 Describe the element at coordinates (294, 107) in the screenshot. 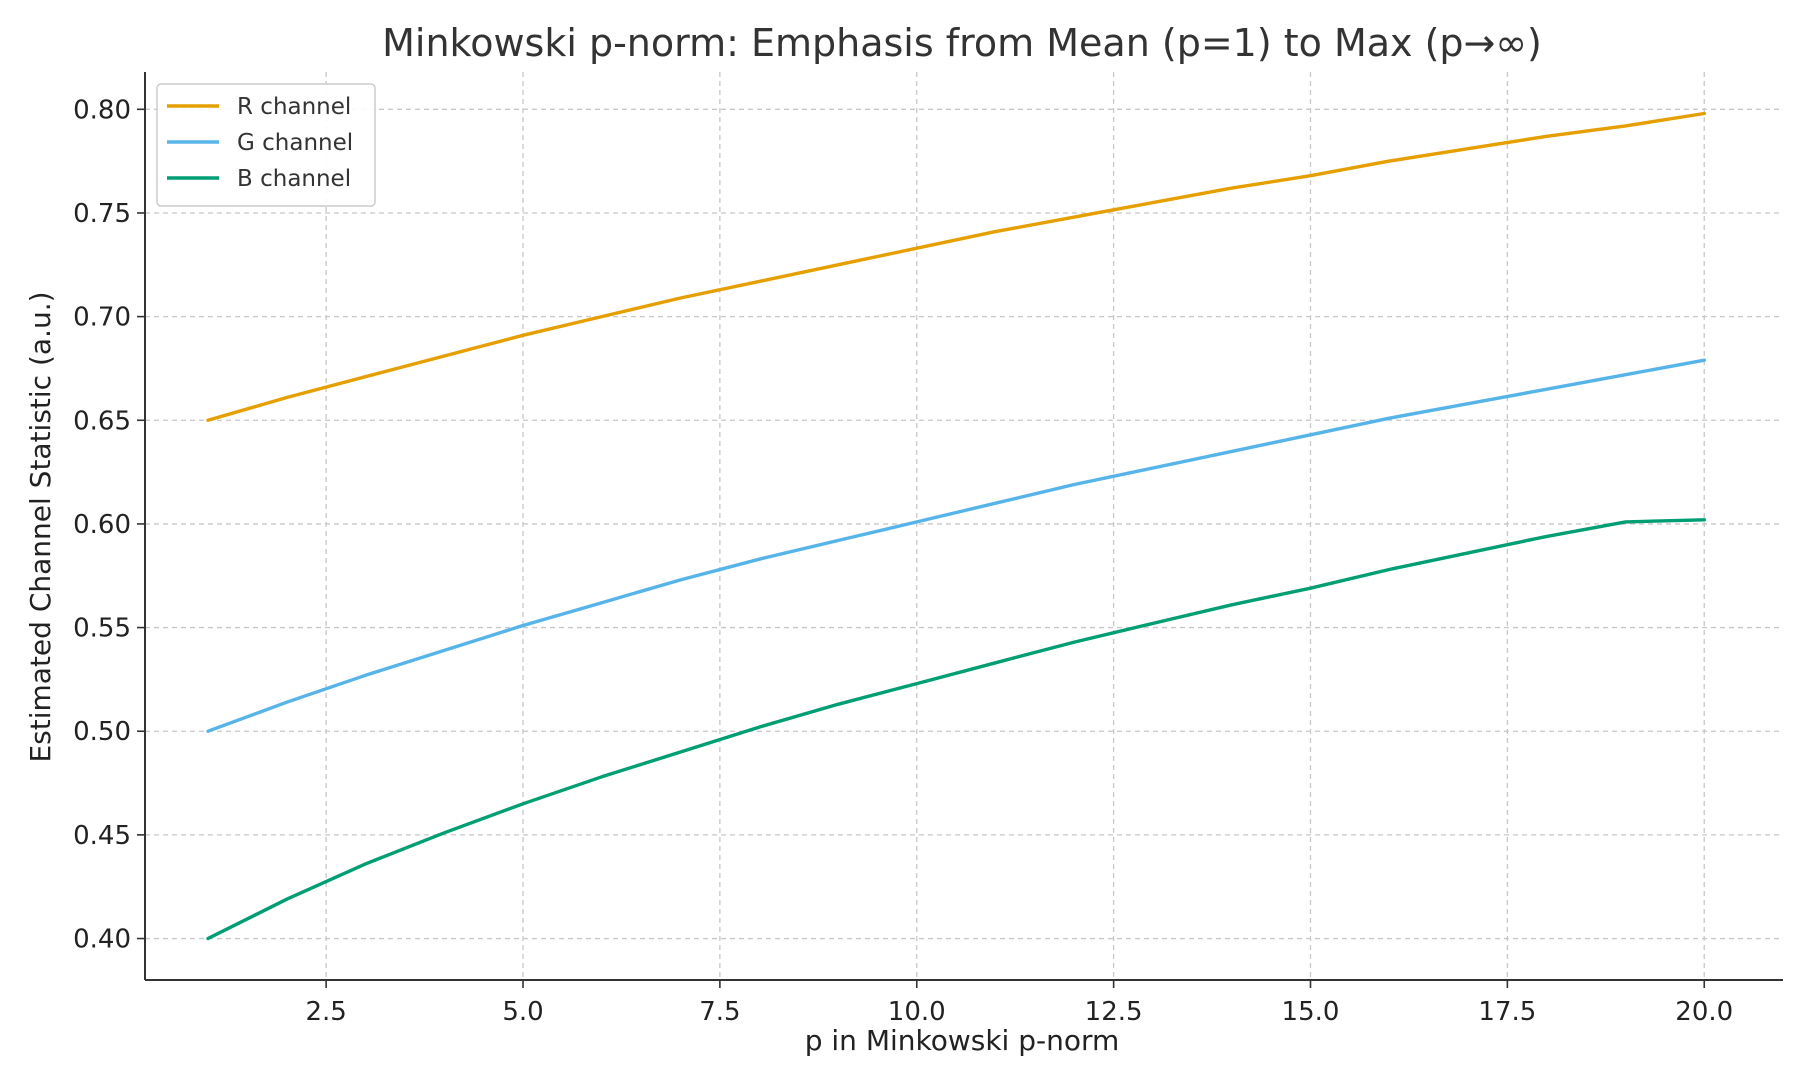

I see `legend-label-r-channel: R channel` at that location.